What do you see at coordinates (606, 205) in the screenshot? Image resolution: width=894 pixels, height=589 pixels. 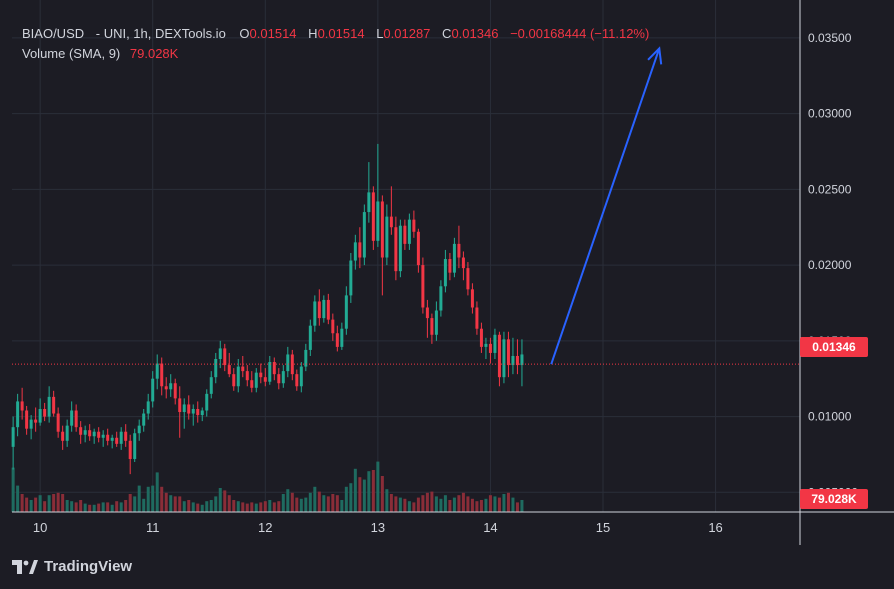 I see `trend-arrow` at bounding box center [606, 205].